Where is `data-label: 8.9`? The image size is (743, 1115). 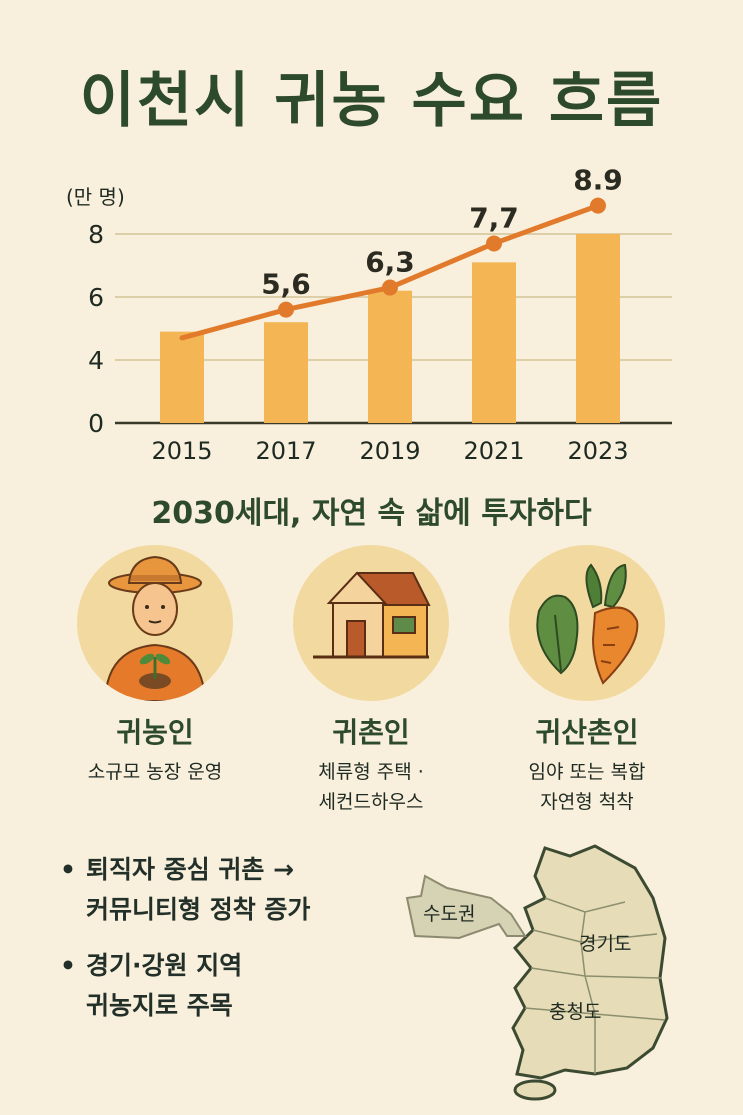 data-label: 8.9 is located at coordinates (598, 180).